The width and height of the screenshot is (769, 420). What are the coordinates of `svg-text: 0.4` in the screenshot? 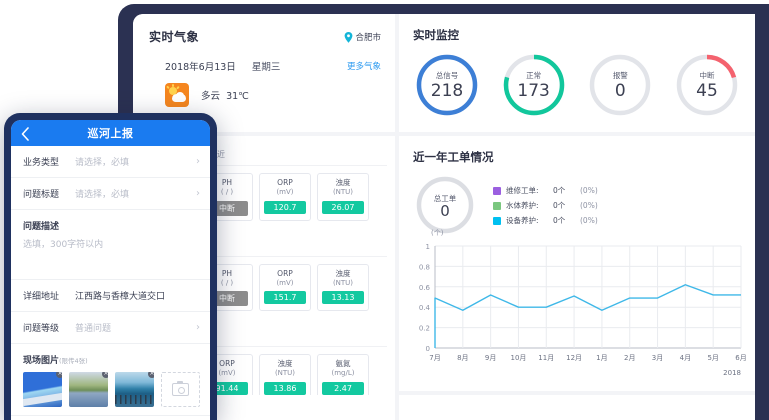 It's located at (425, 308).